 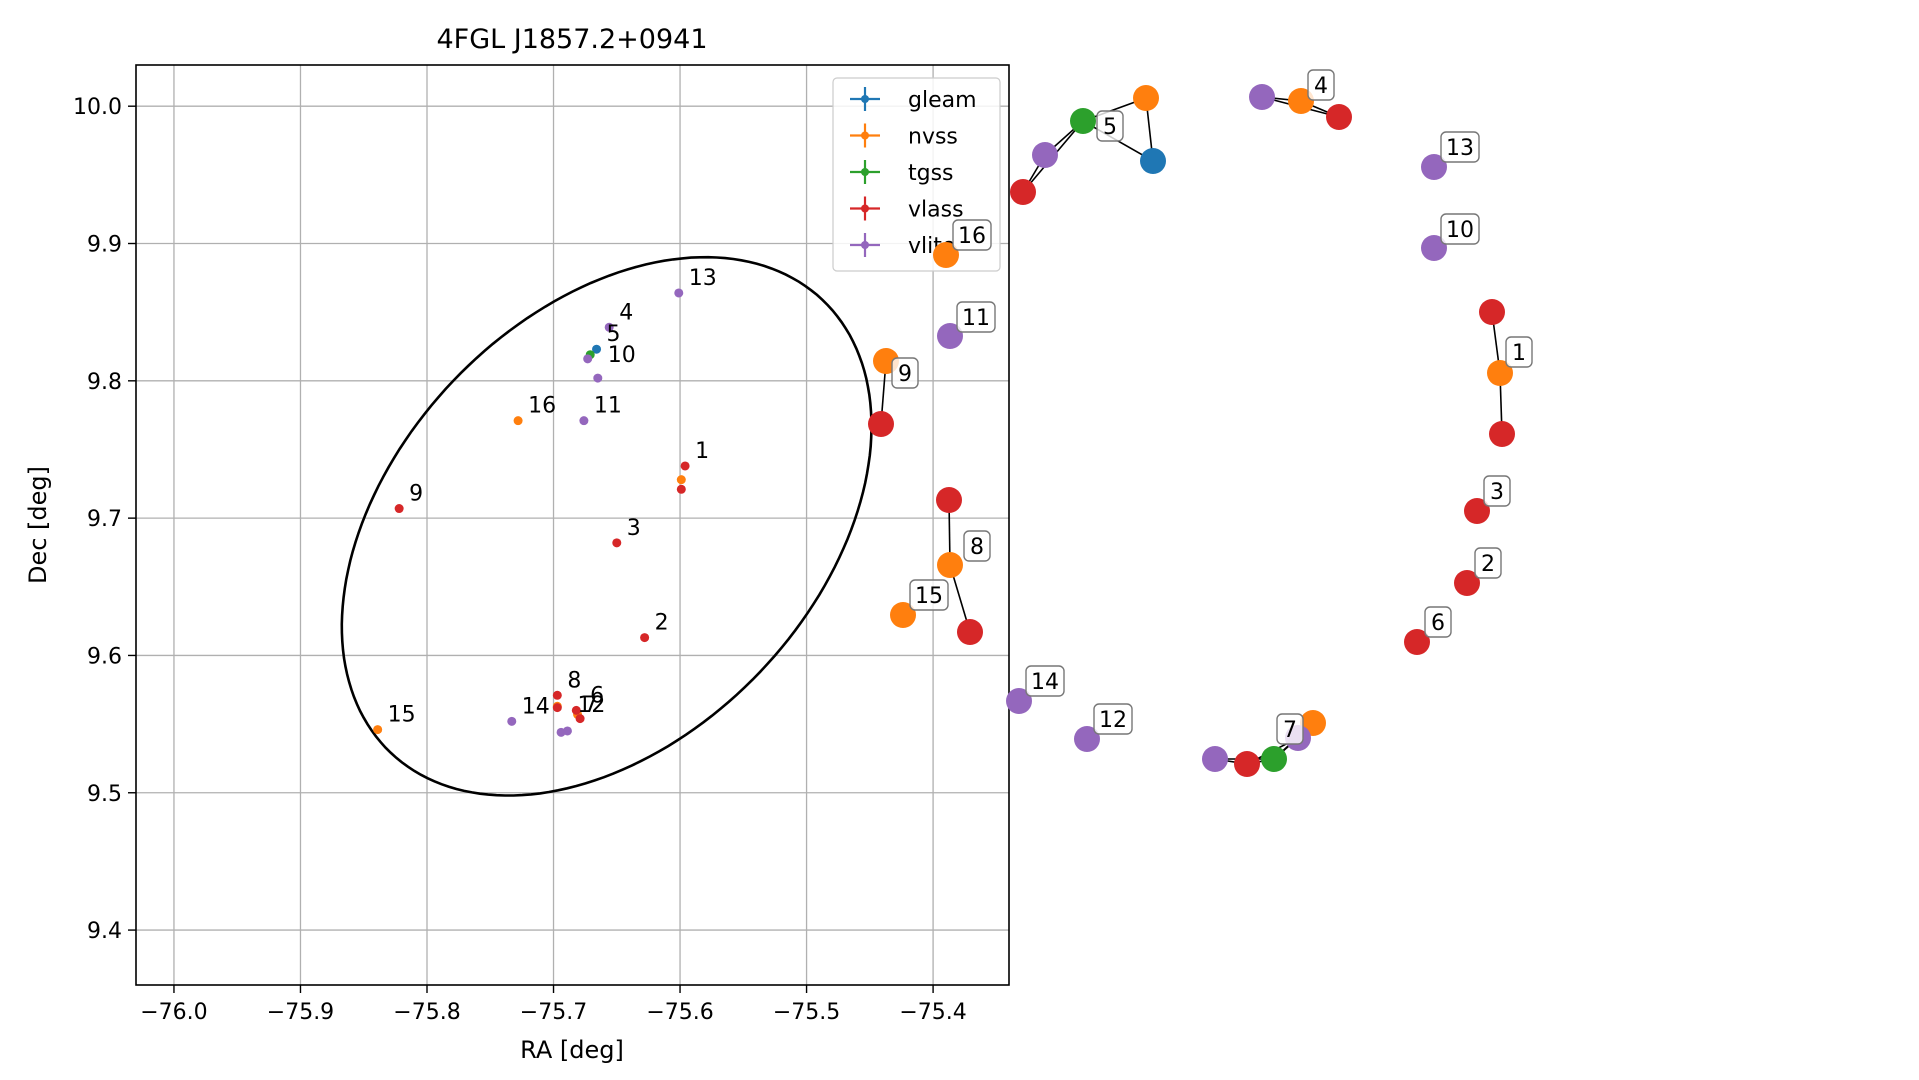 What do you see at coordinates (902, 173) in the screenshot?
I see `legend-entry-tgss: tgss` at bounding box center [902, 173].